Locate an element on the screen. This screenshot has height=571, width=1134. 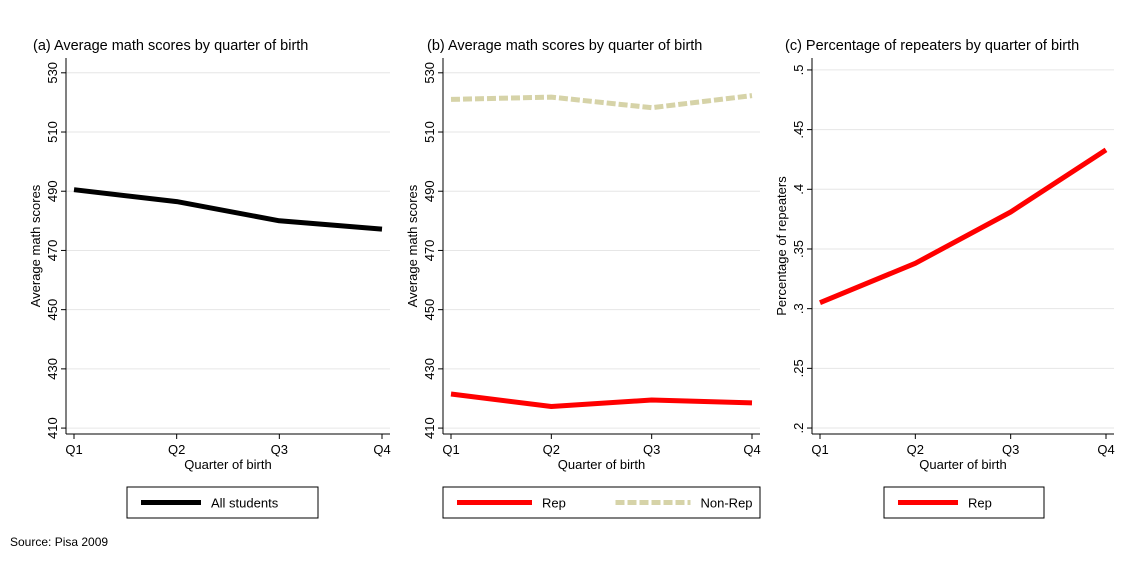
y-tick-label: .4 is located at coordinates (798, 189).